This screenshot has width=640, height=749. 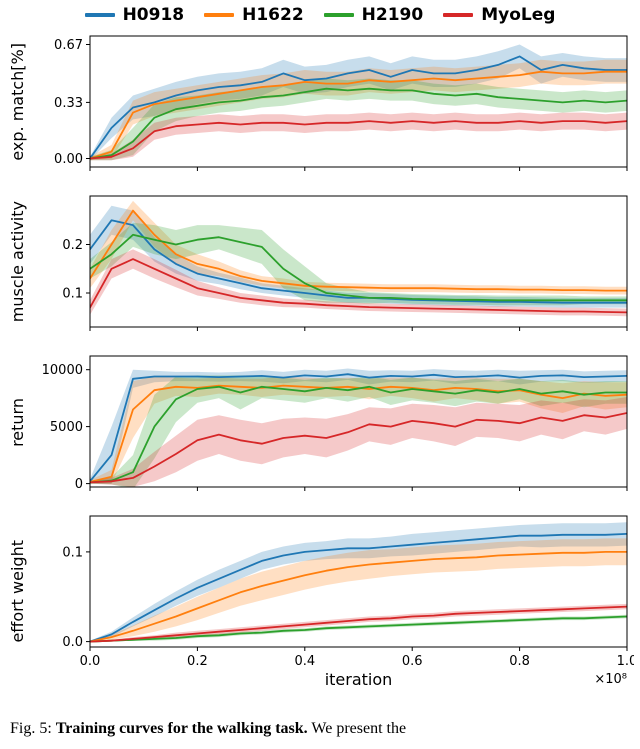 What do you see at coordinates (273, 15) in the screenshot?
I see `legend-label: H1622` at bounding box center [273, 15].